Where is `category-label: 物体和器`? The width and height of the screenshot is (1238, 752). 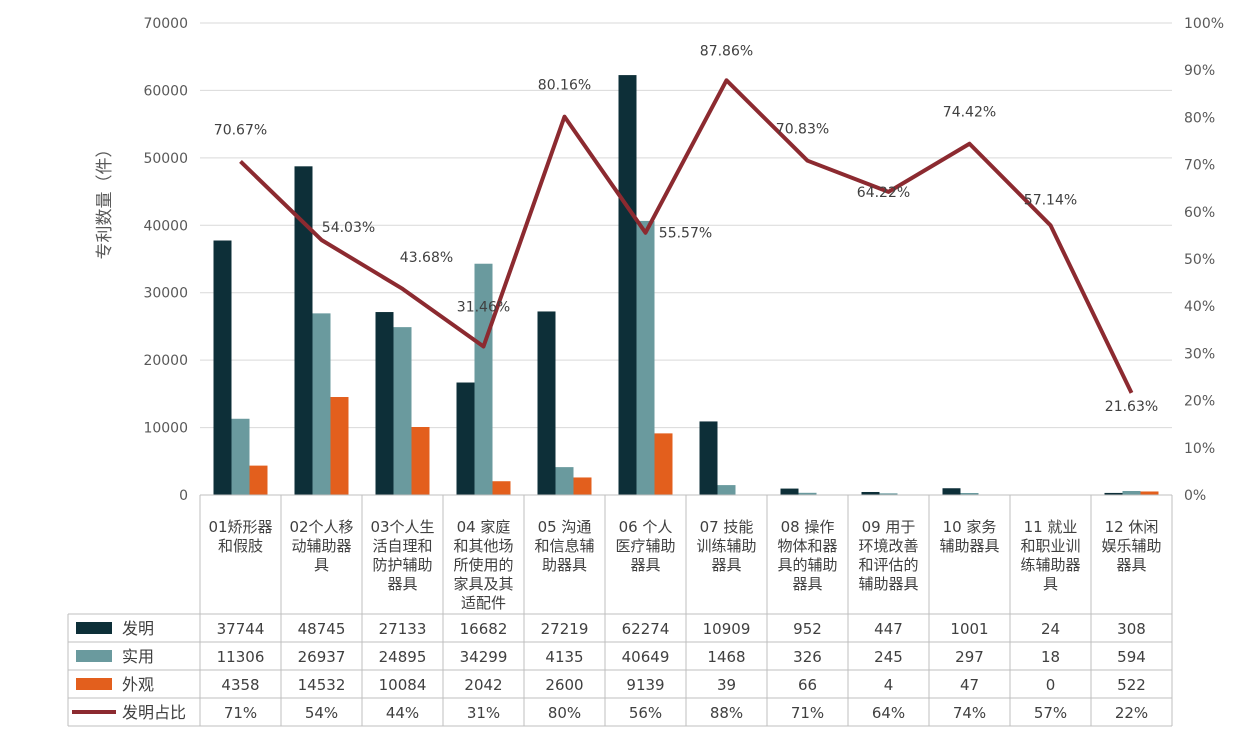
category-label: 物体和器 is located at coordinates (807, 546).